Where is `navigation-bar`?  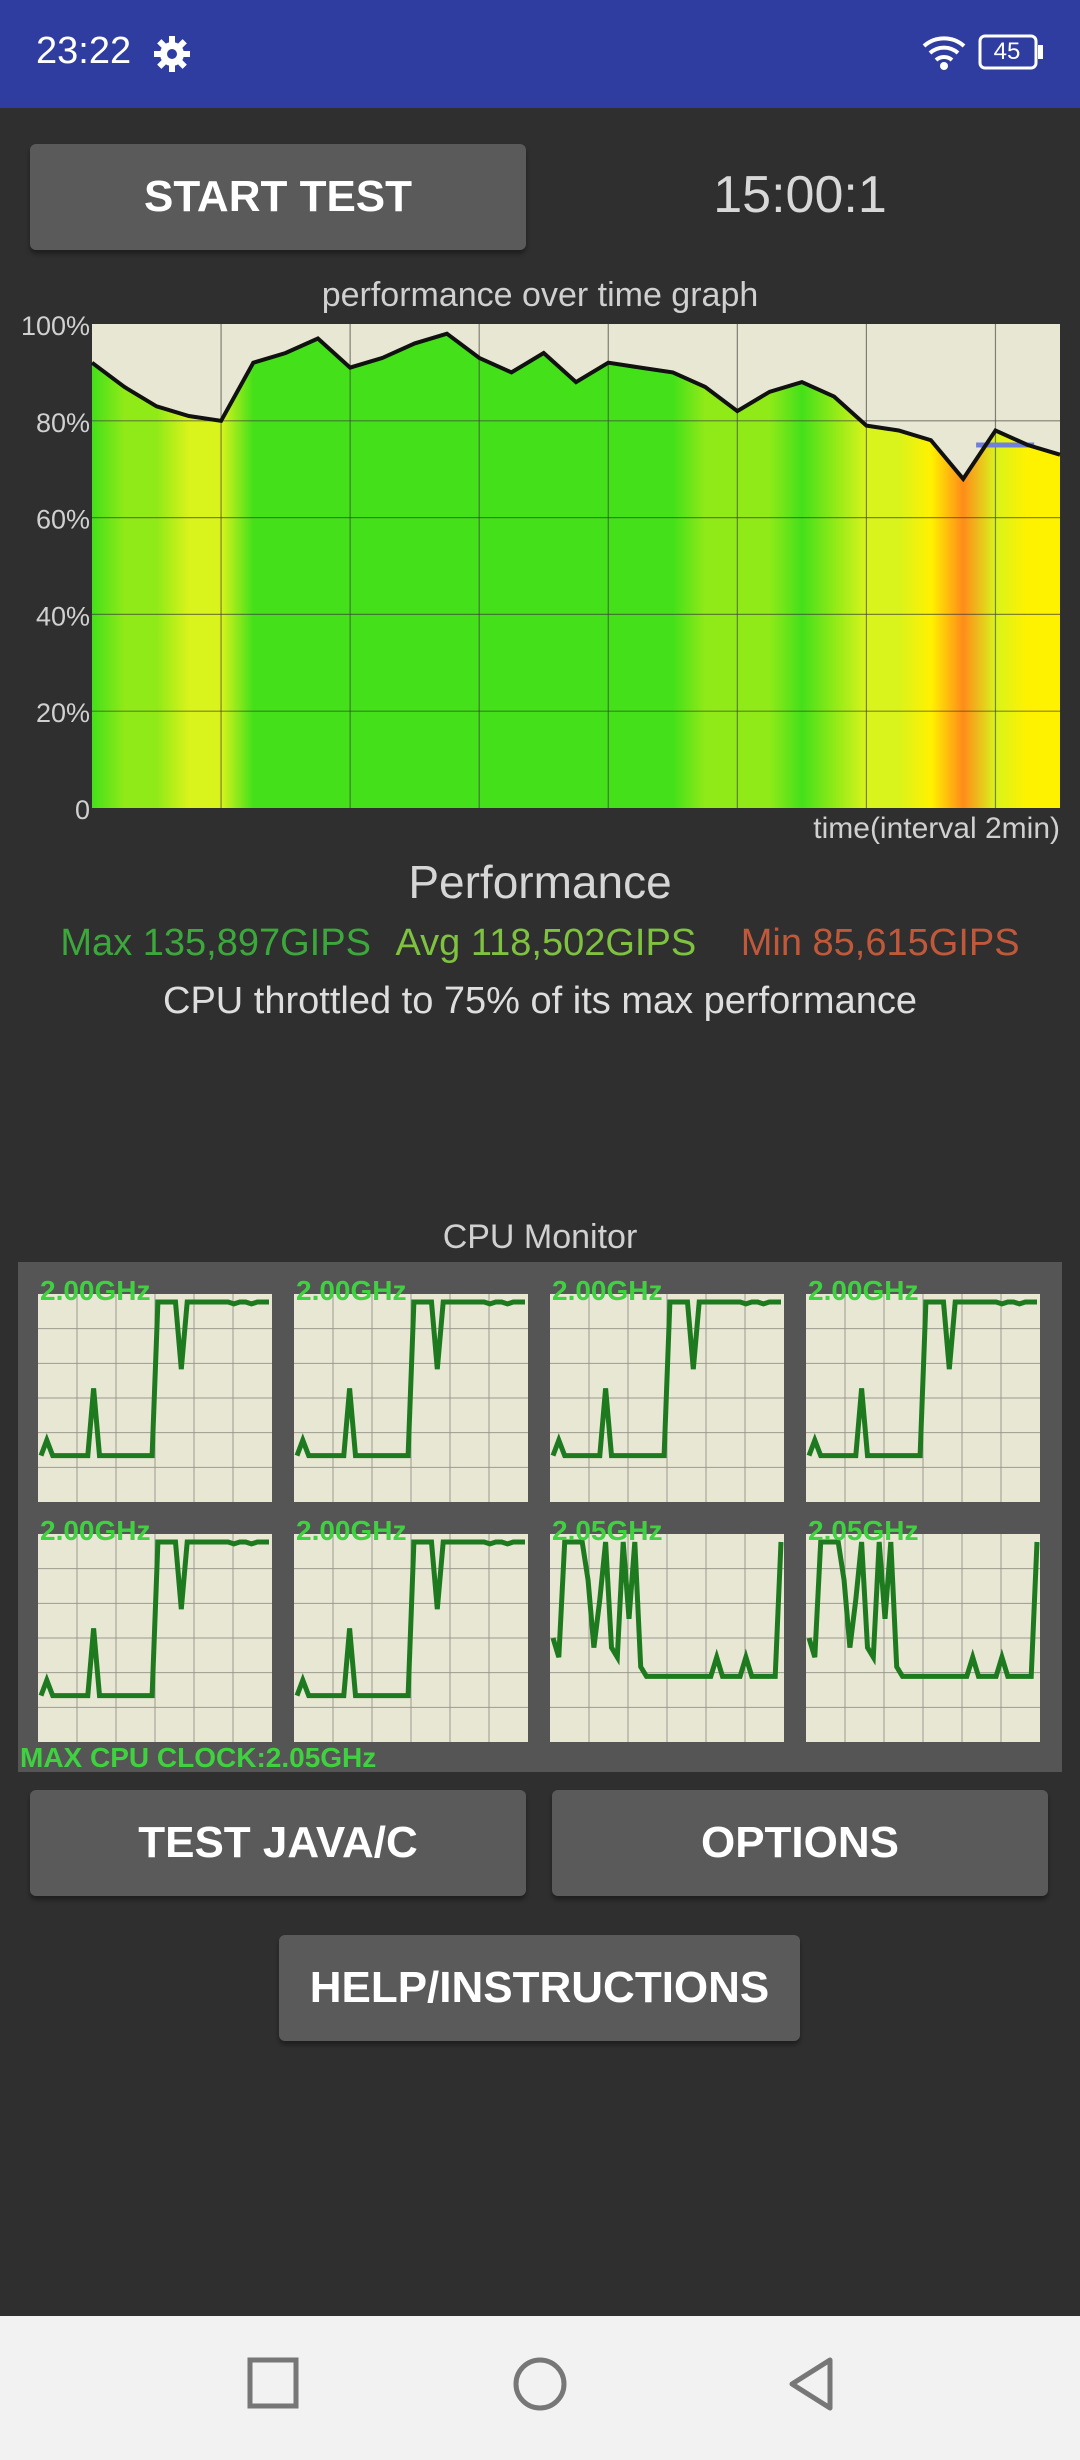
navigation-bar is located at coordinates (540, 2388).